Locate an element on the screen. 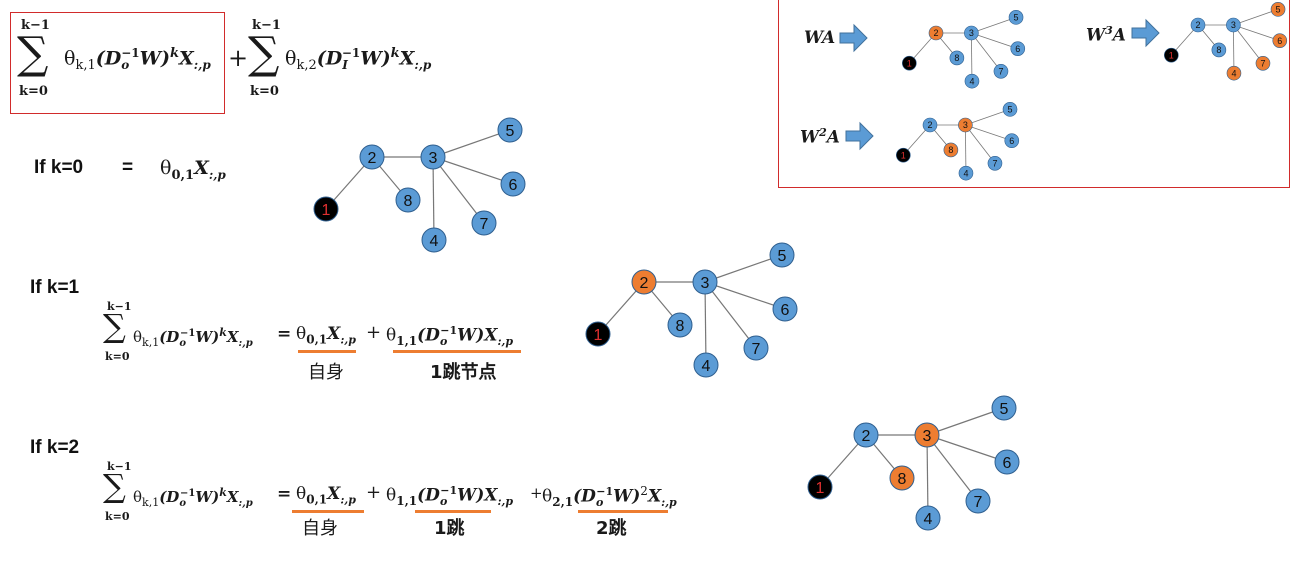 This screenshot has width=1291, height=582. g-k2: 1 2 3 4 5 6 7 8 is located at coordinates (913, 463).